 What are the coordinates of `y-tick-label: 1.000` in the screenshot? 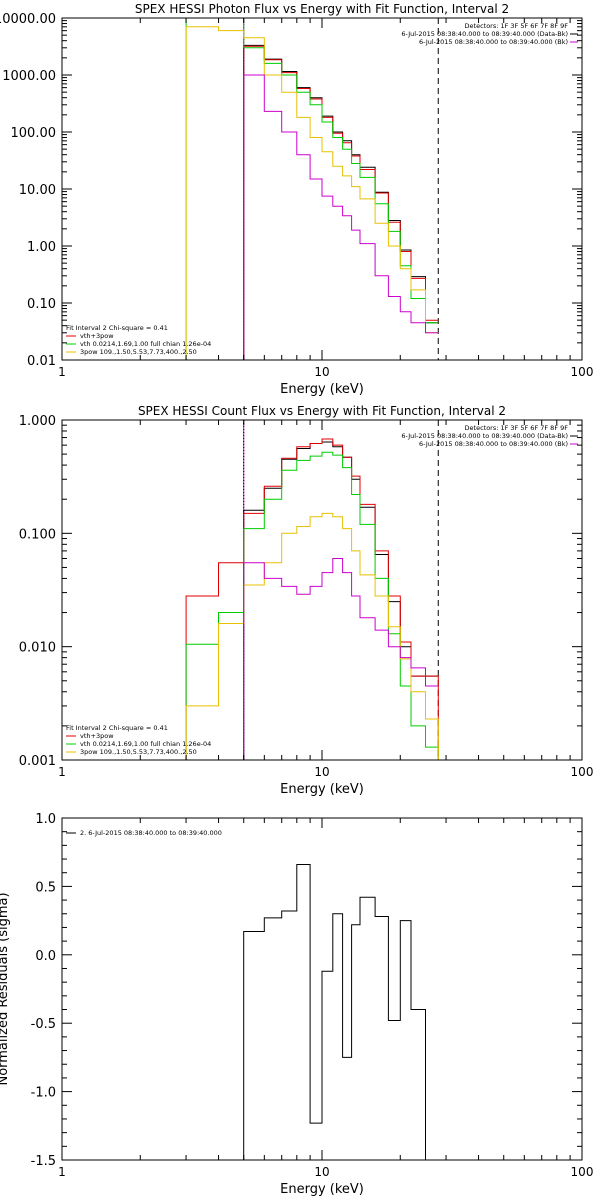 It's located at (37, 421).